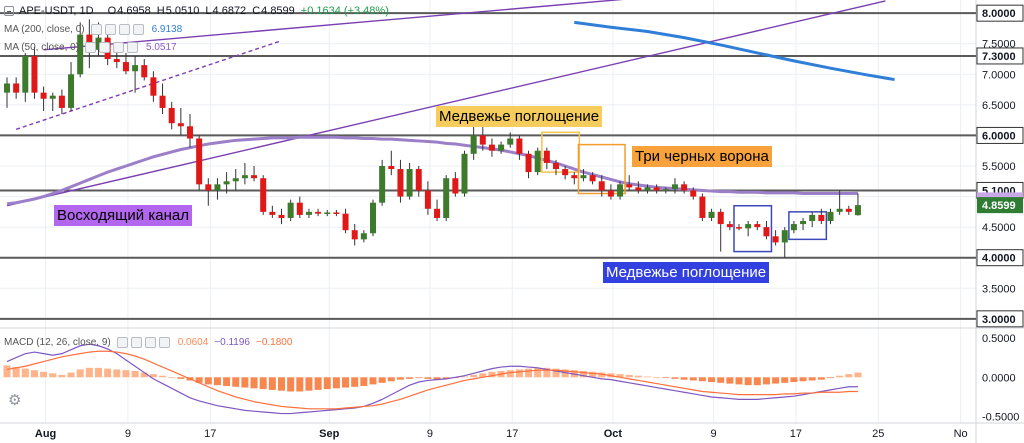  What do you see at coordinates (45, 434) in the screenshot?
I see `time-tick-label: Aug` at bounding box center [45, 434].